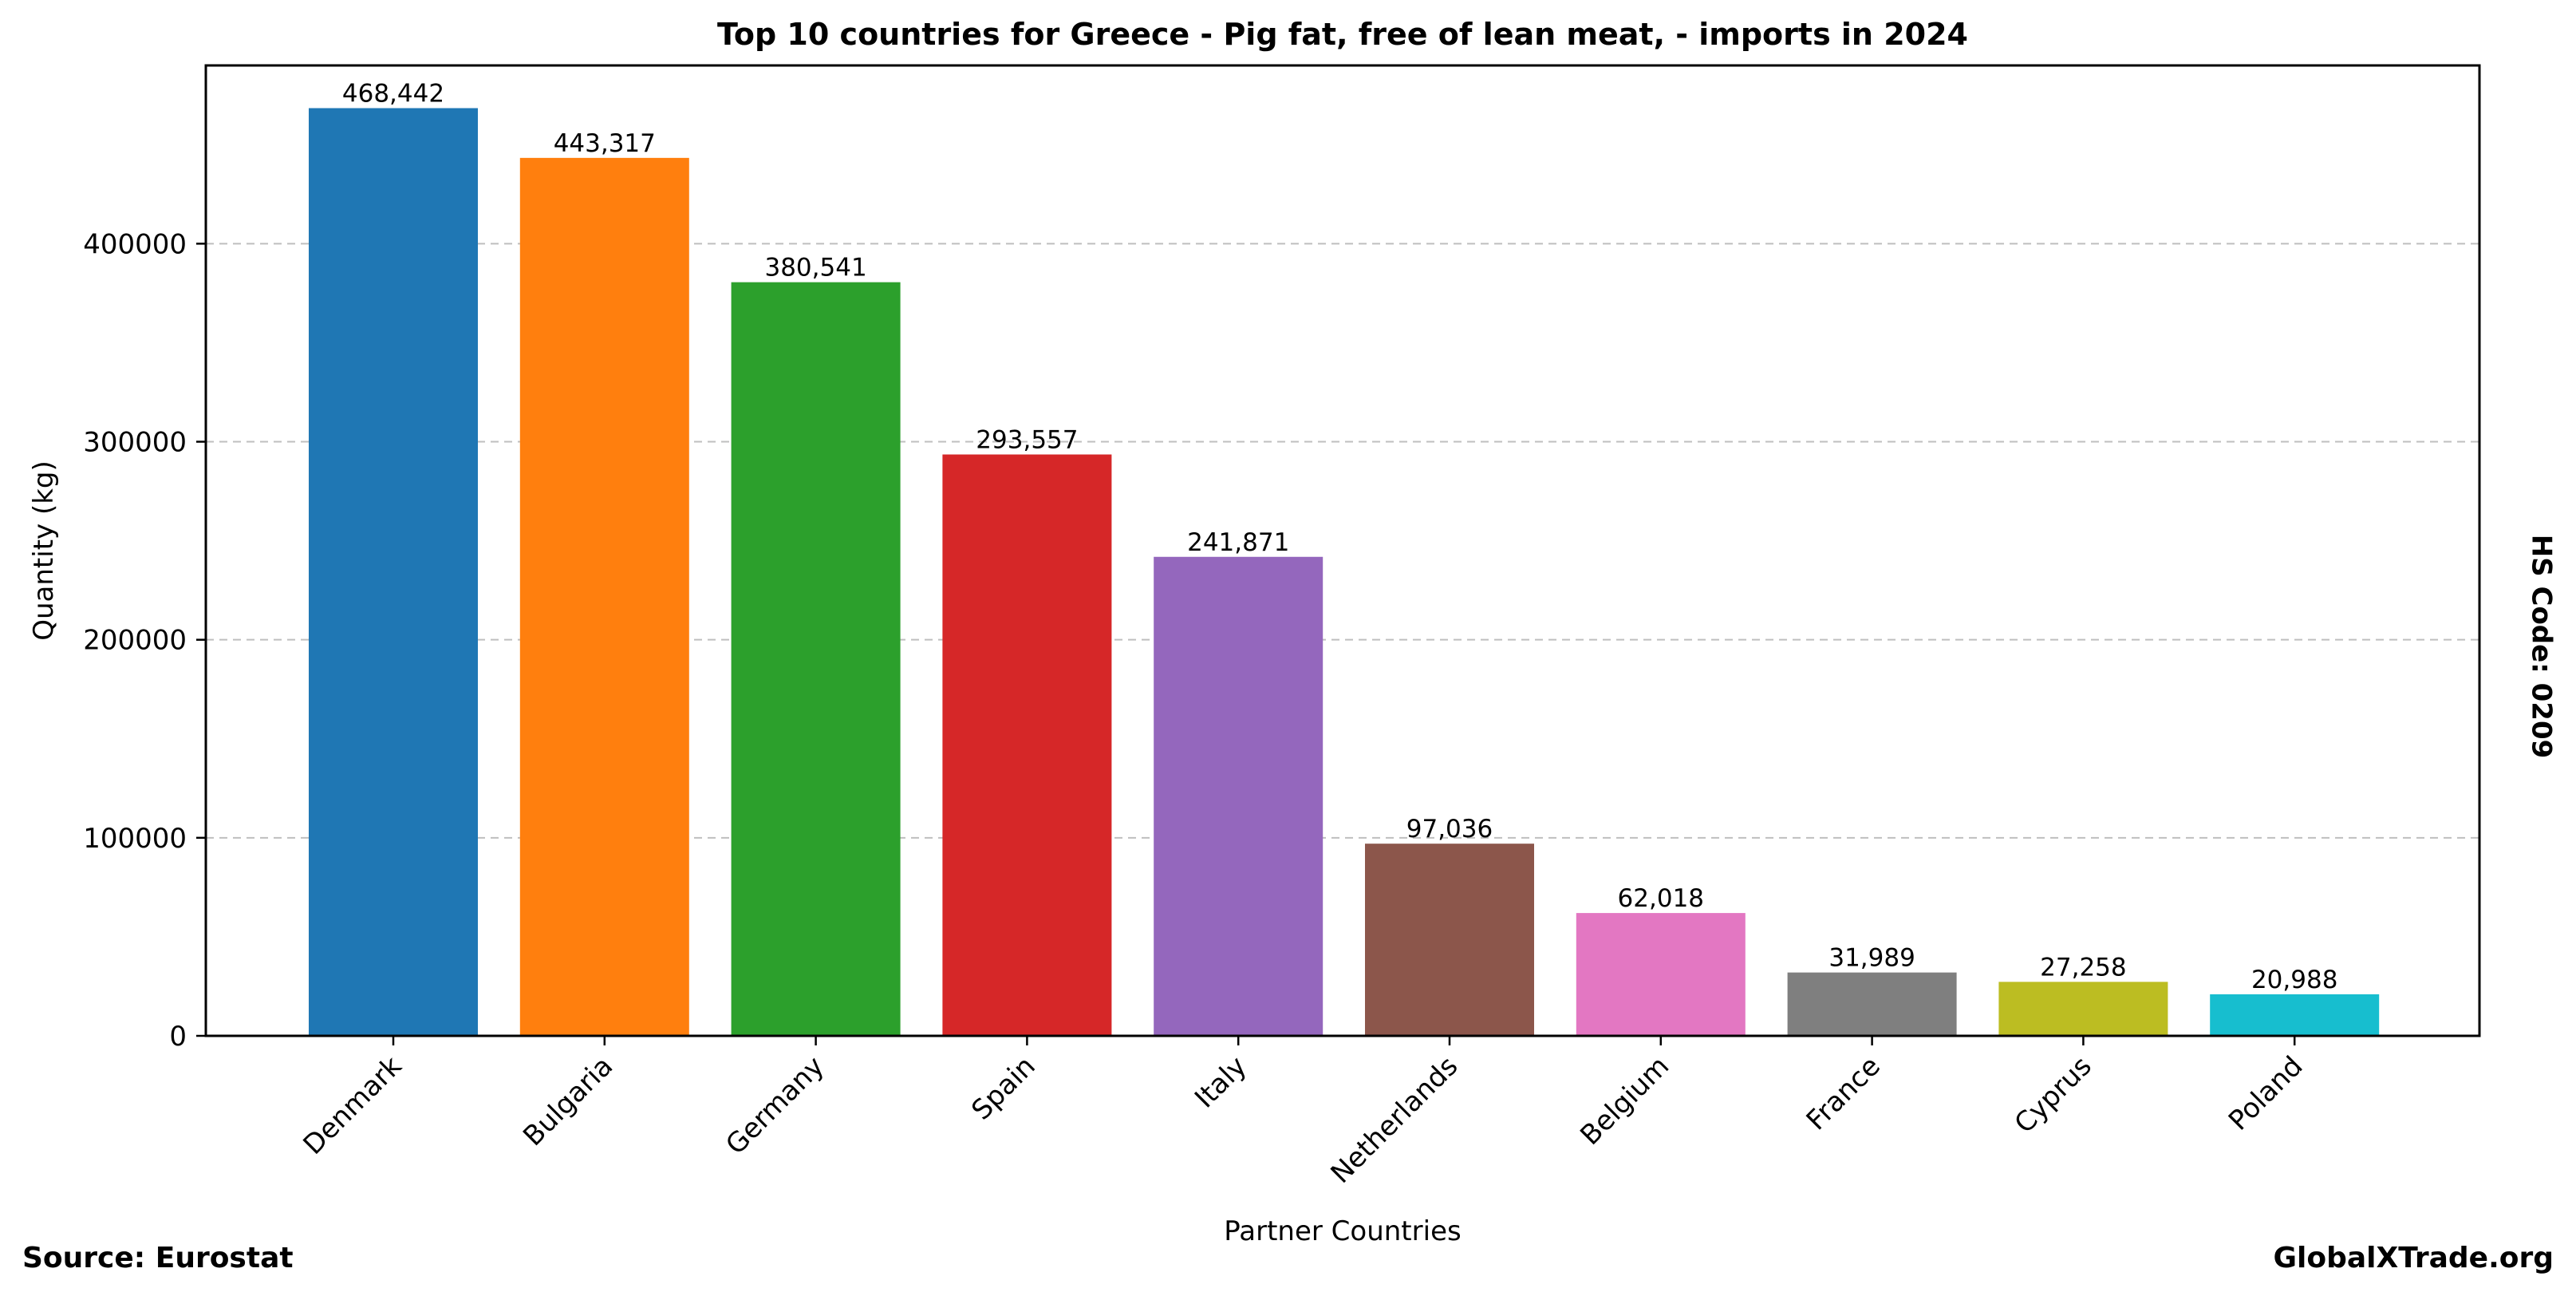 Image resolution: width=2576 pixels, height=1296 pixels. What do you see at coordinates (1661, 899) in the screenshot?
I see `value-label-belgium: 62,018` at bounding box center [1661, 899].